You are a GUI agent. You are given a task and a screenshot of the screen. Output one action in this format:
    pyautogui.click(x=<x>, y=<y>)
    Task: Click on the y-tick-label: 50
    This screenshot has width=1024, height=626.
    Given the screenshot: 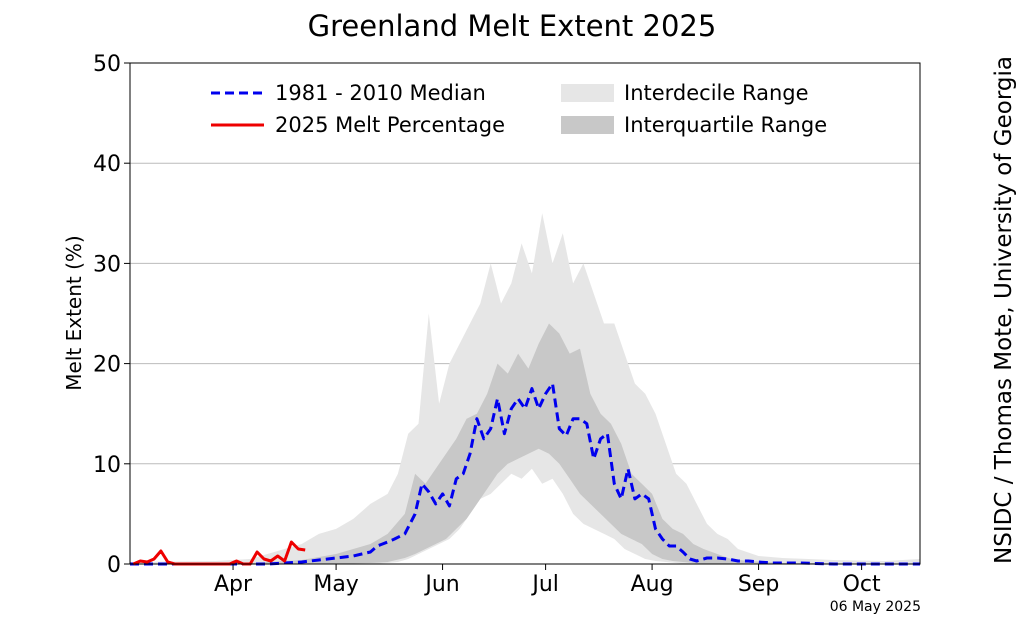 What is the action you would take?
    pyautogui.click(x=107, y=64)
    